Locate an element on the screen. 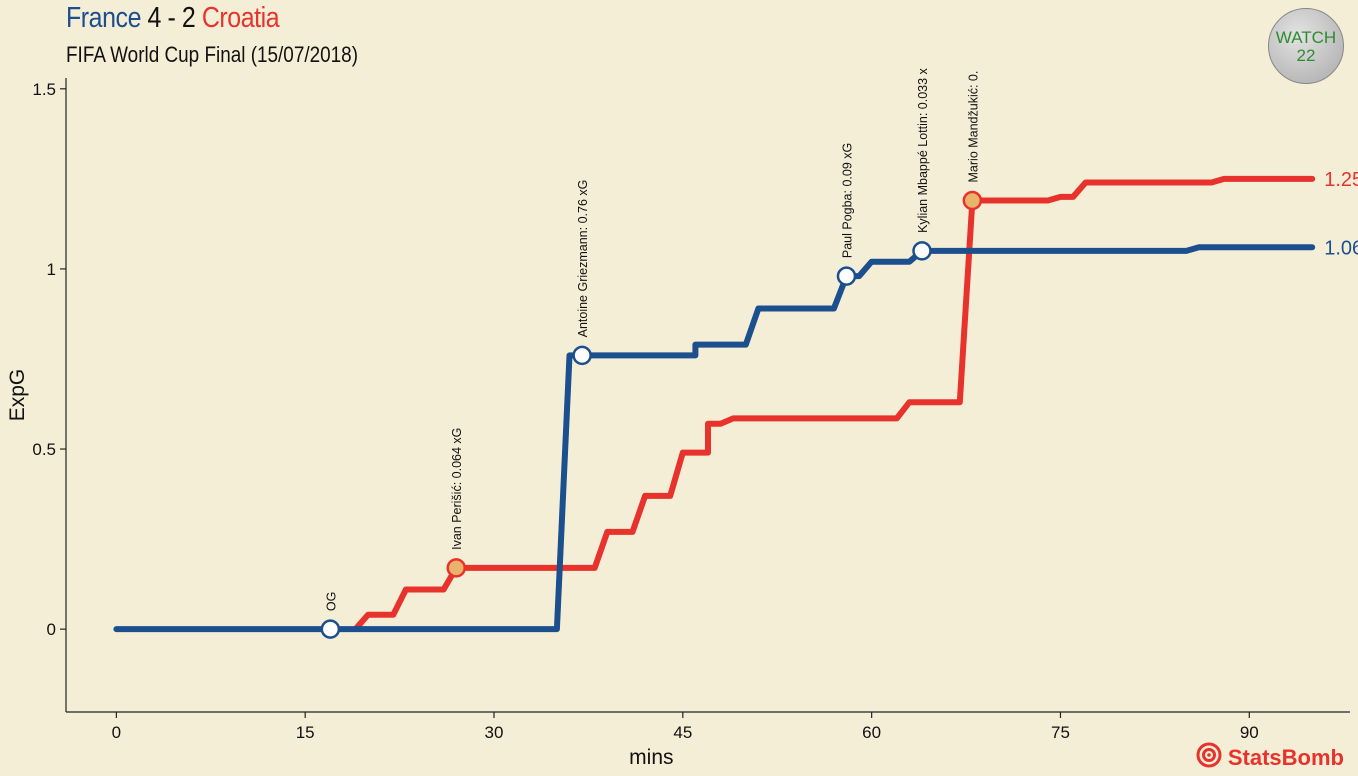 The height and width of the screenshot is (776, 1358). badge-line1: WATCH is located at coordinates (1306, 37).